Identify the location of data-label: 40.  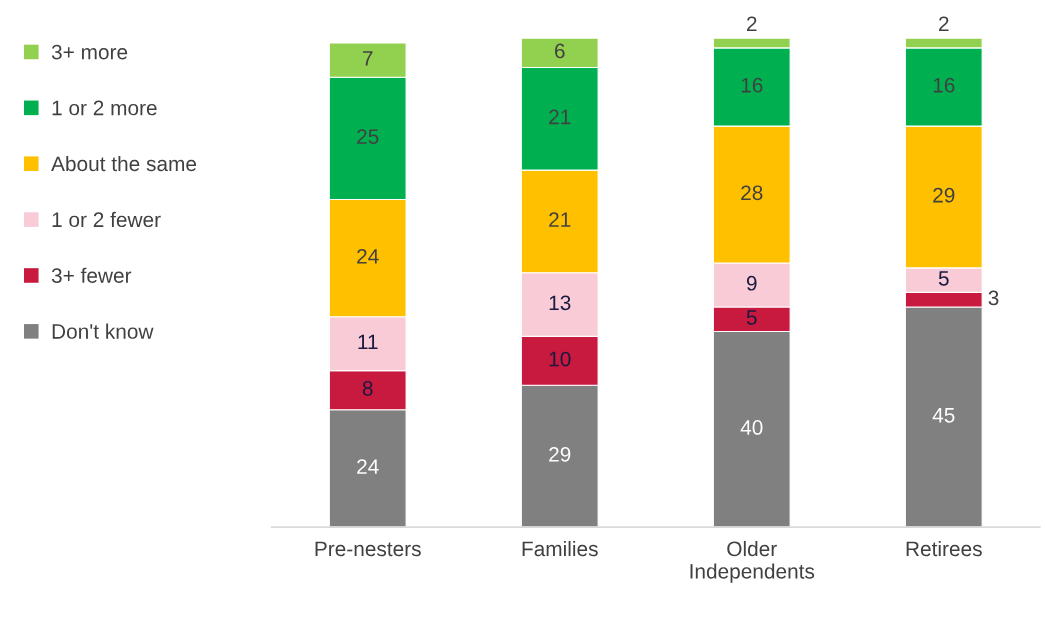
(751, 427).